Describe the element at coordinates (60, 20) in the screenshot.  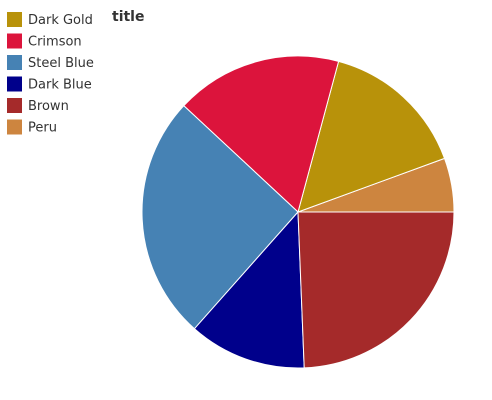
I see `legend-label-dark-gold: Dark Gold` at that location.